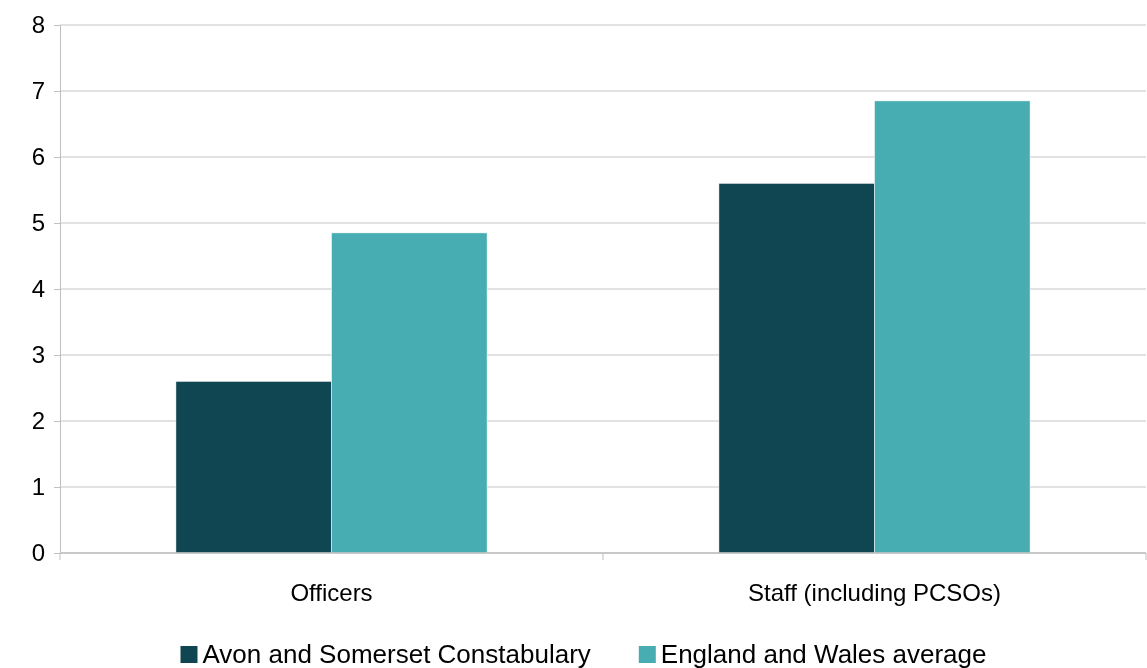 Image resolution: width=1147 pixels, height=668 pixels. Describe the element at coordinates (38, 553) in the screenshot. I see `y-tick-label: 0` at that location.